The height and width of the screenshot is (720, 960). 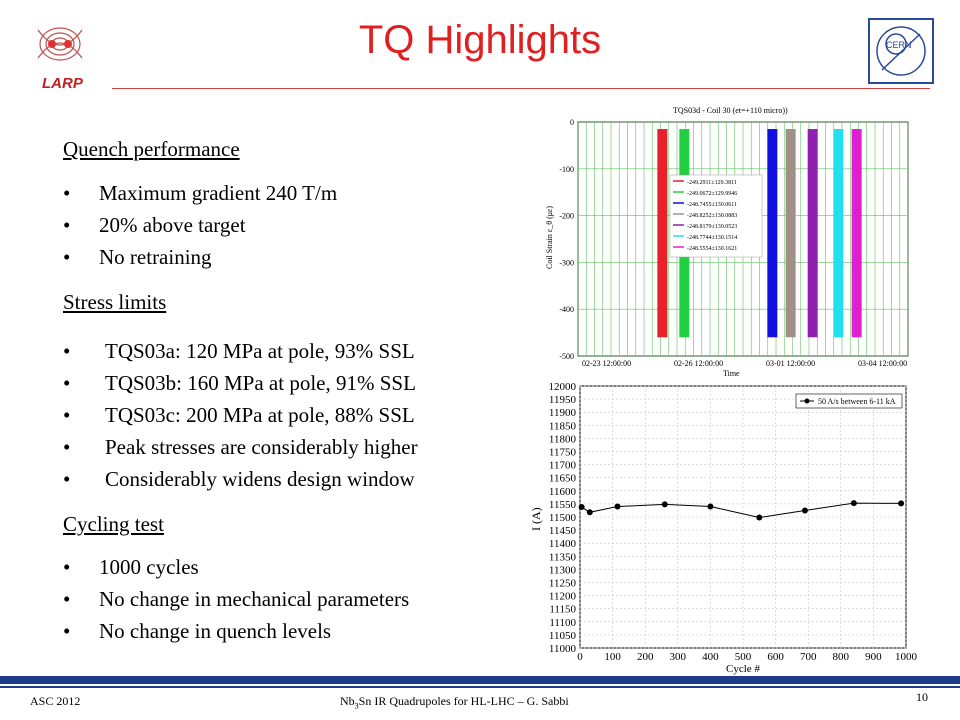 I want to click on y-tick-label: 11550, so click(x=563, y=505).